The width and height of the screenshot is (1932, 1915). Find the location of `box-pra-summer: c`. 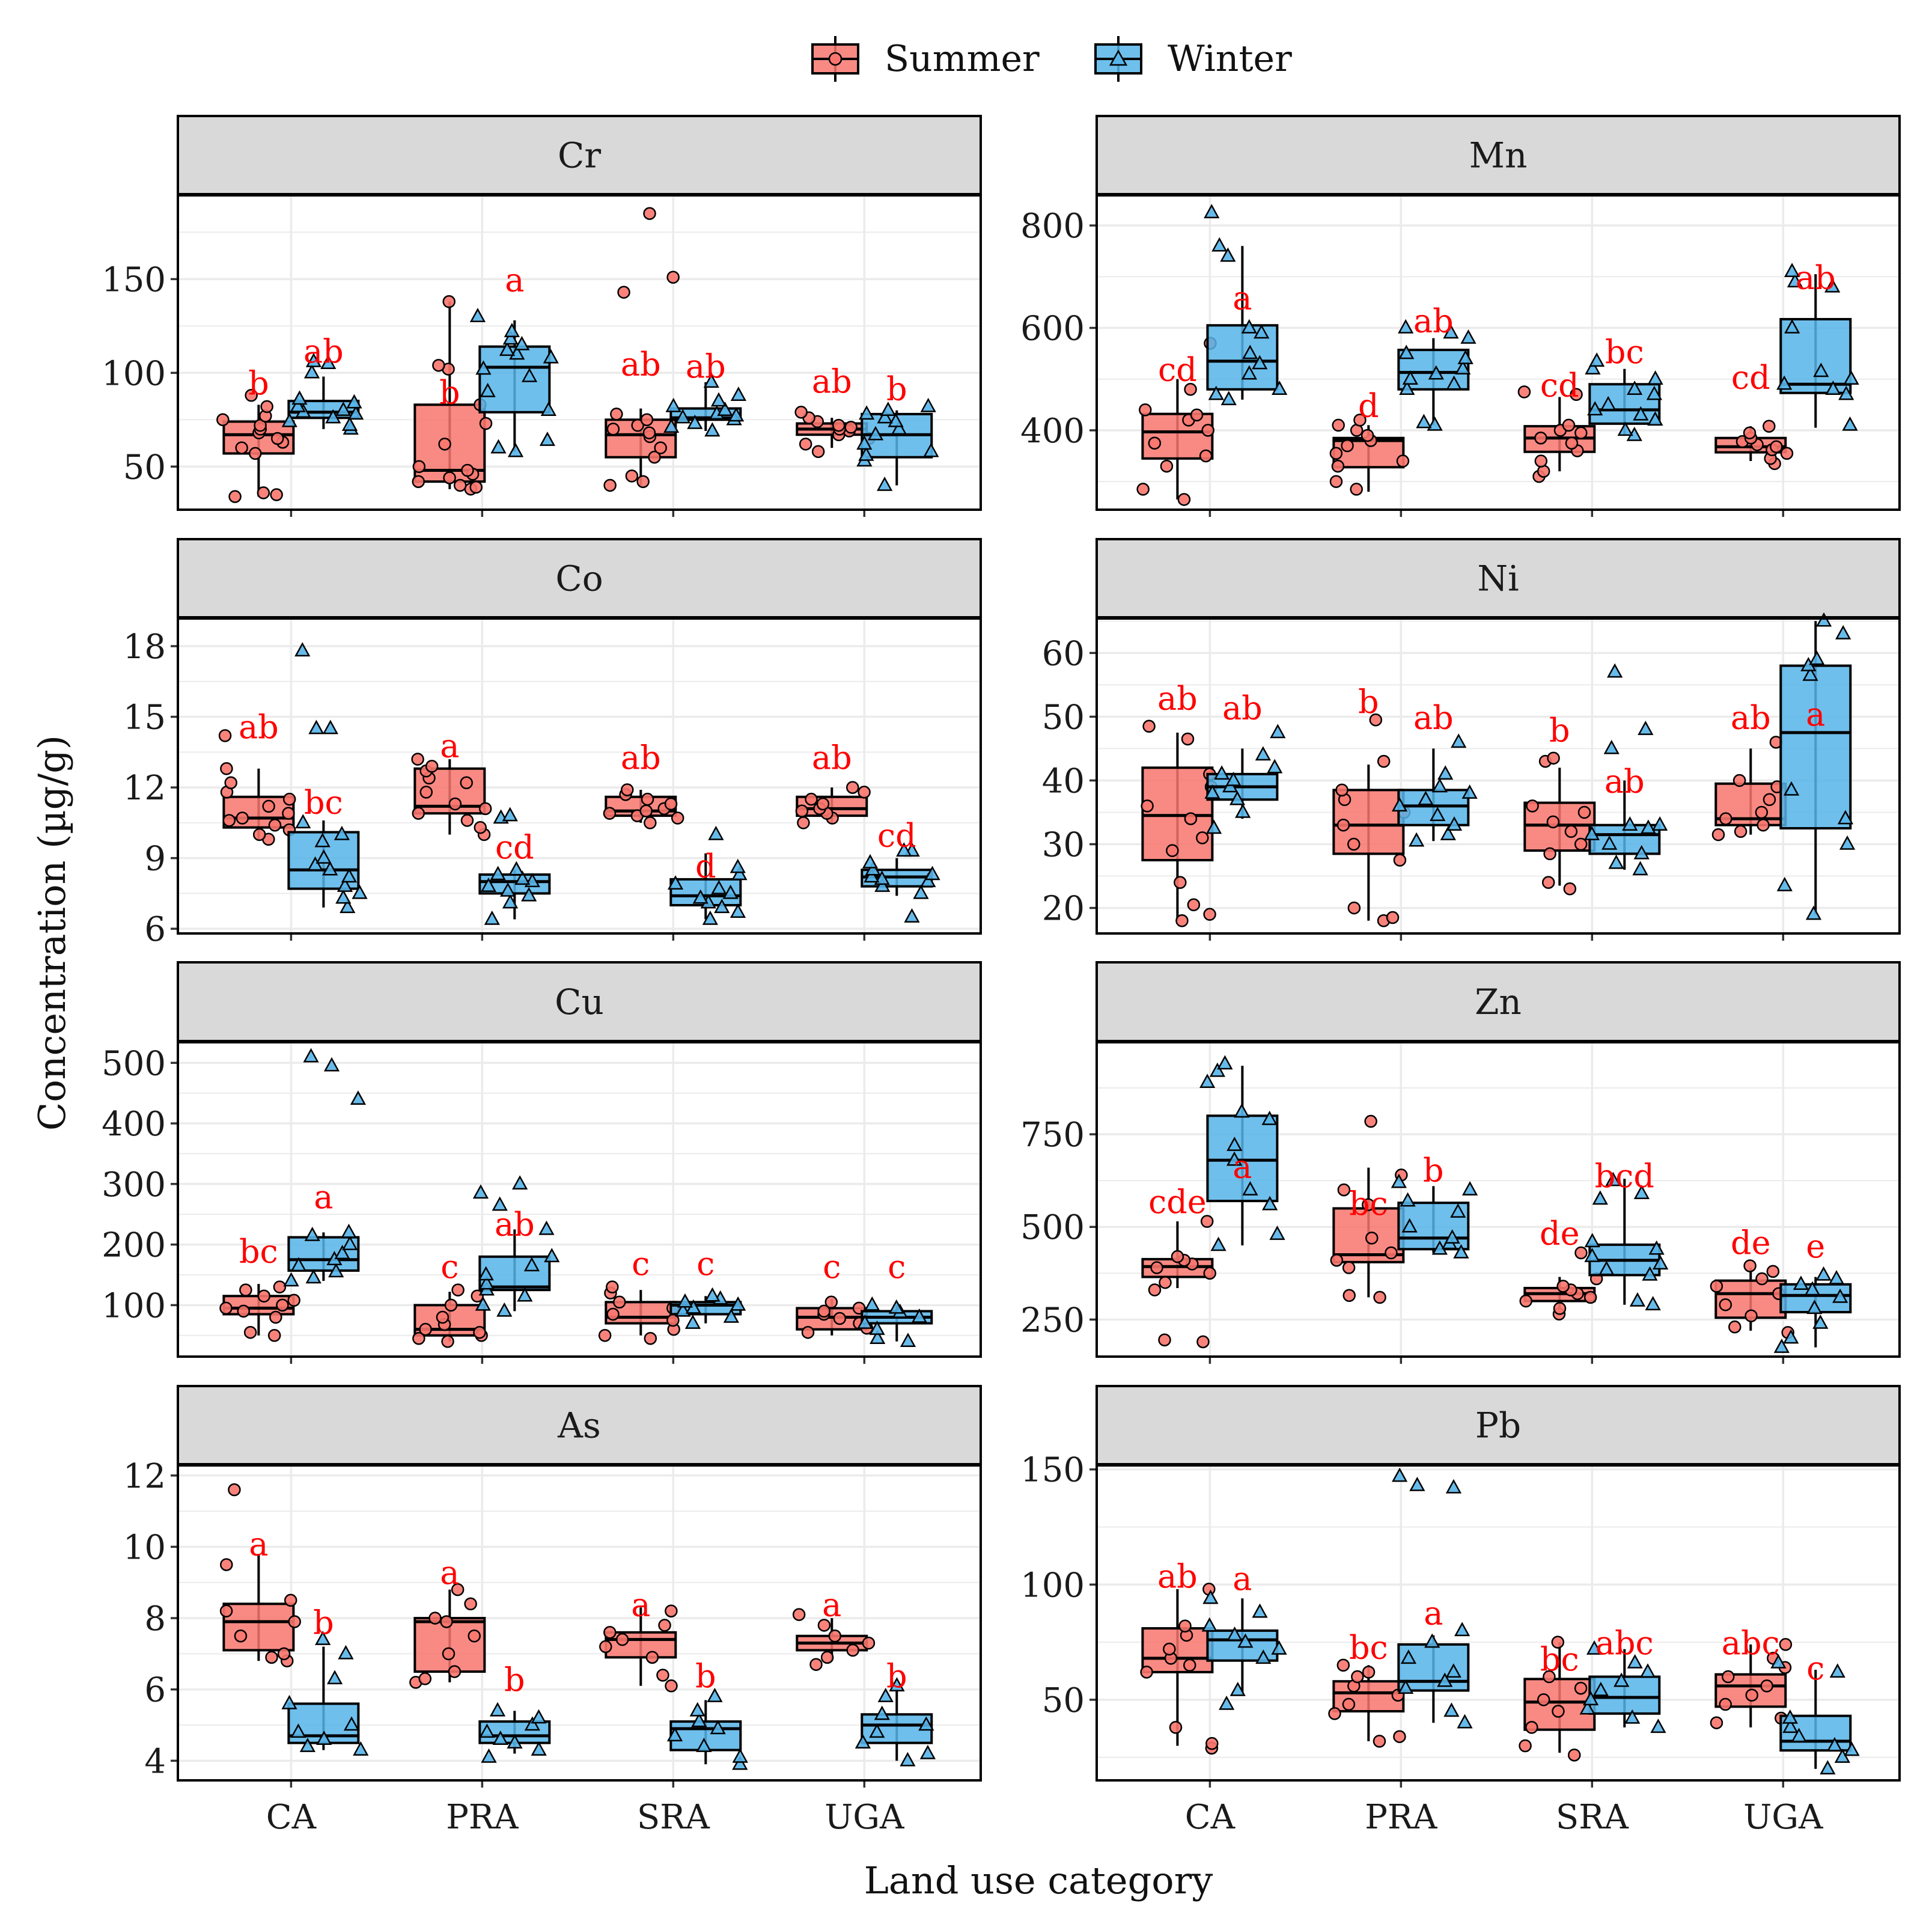

box-pra-summer: c is located at coordinates (450, 1298).